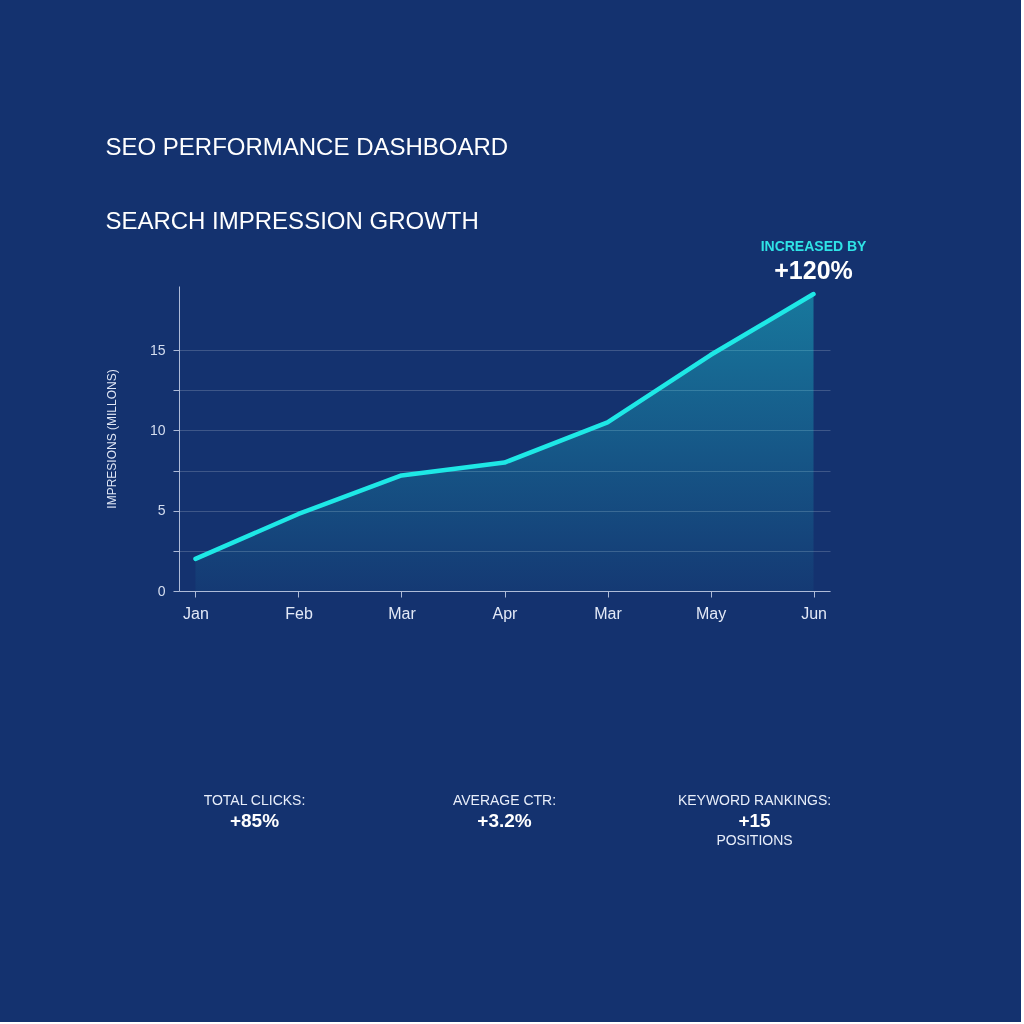 Image resolution: width=1024 pixels, height=1024 pixels. Describe the element at coordinates (299, 613) in the screenshot. I see `x-tick-label: Feb` at that location.